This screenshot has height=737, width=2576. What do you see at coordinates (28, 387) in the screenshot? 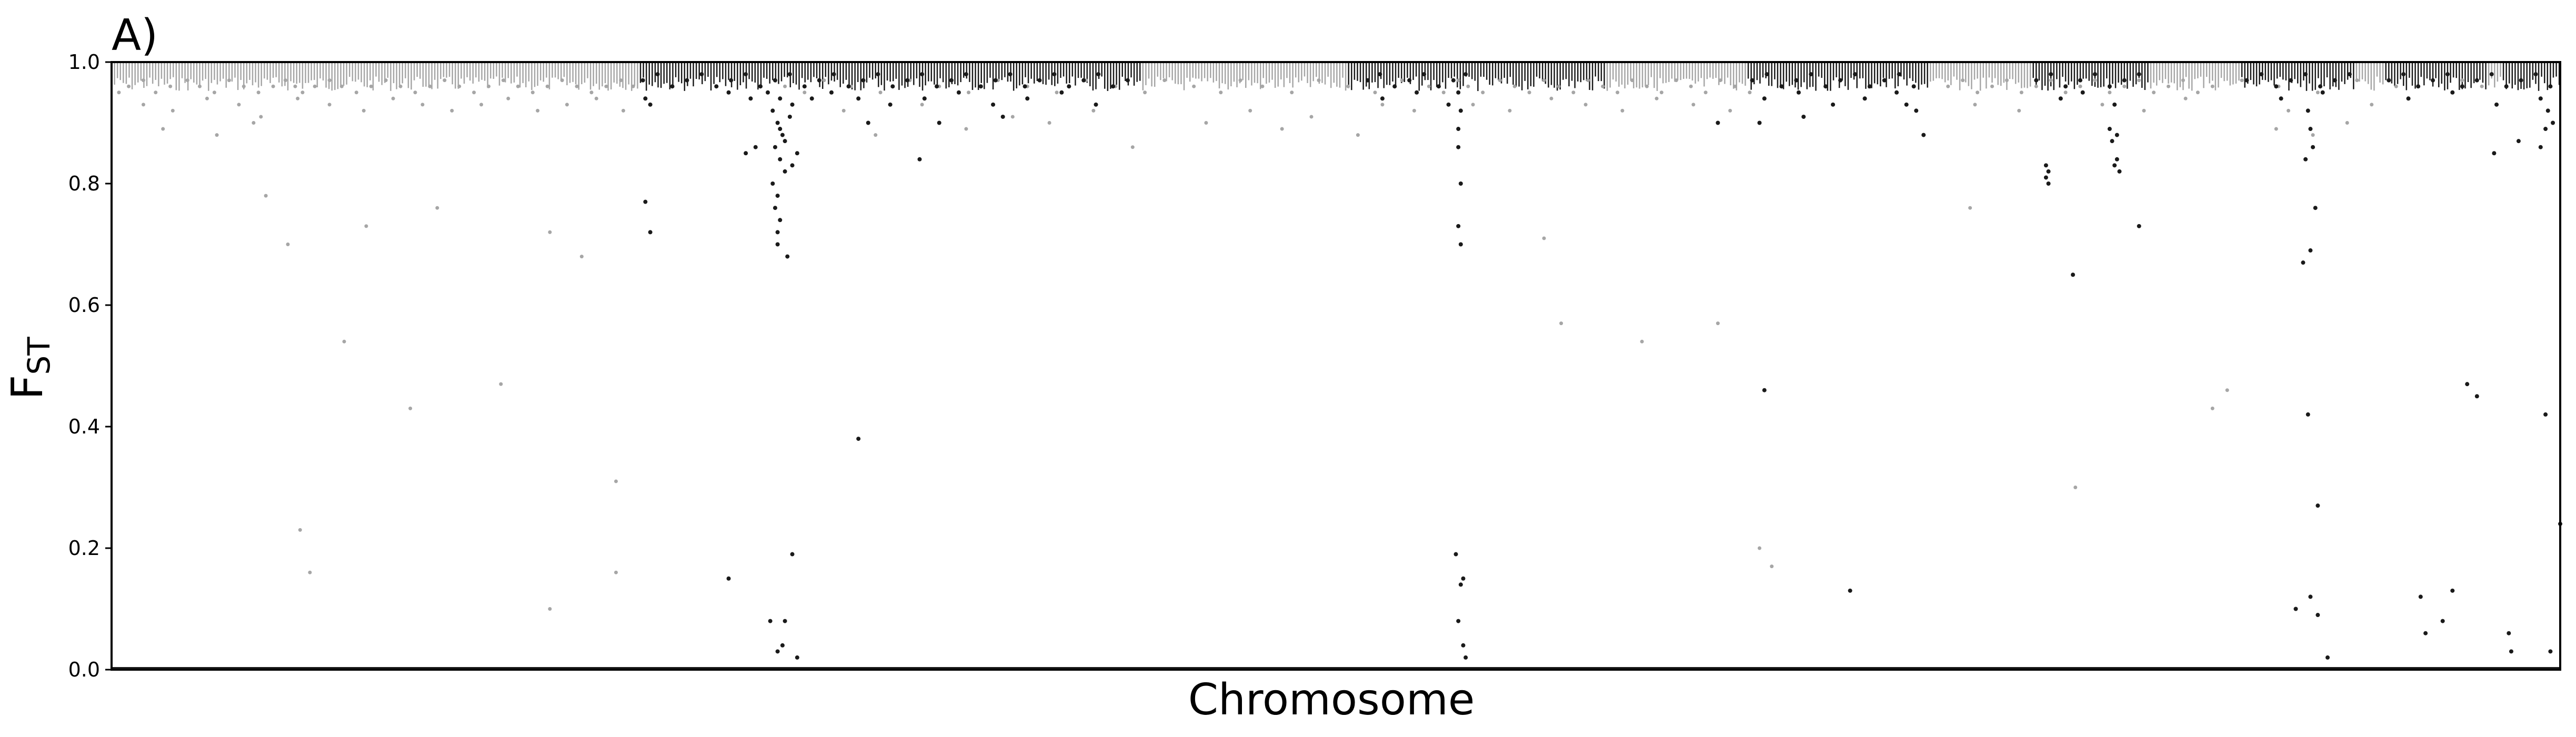
I see `y-axis-label-main: F` at bounding box center [28, 387].